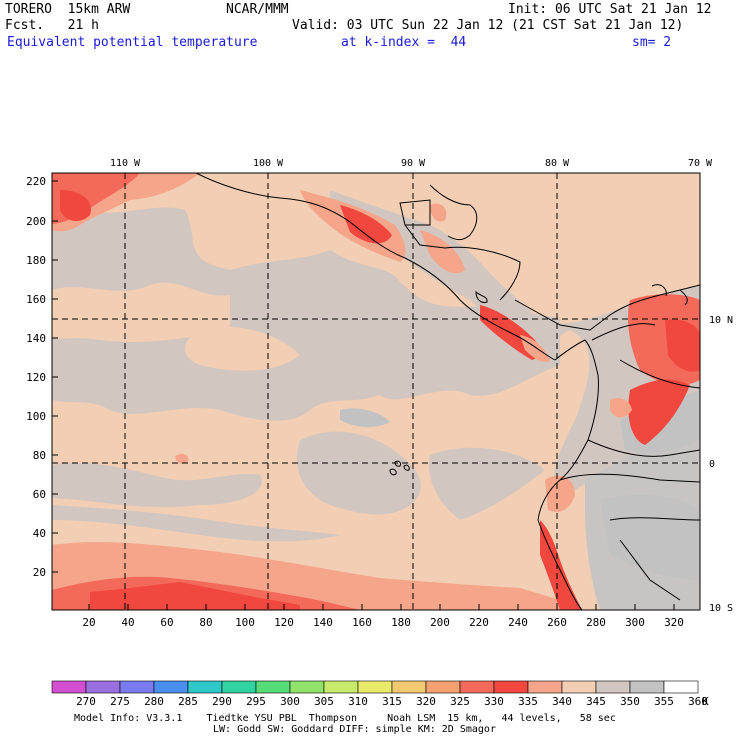  I want to click on field-name: Equivalent potential temperature, so click(132, 42).